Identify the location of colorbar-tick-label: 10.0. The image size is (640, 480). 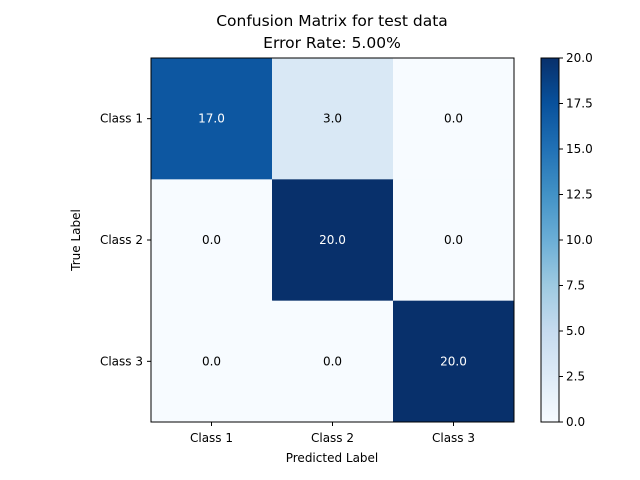
(579, 240).